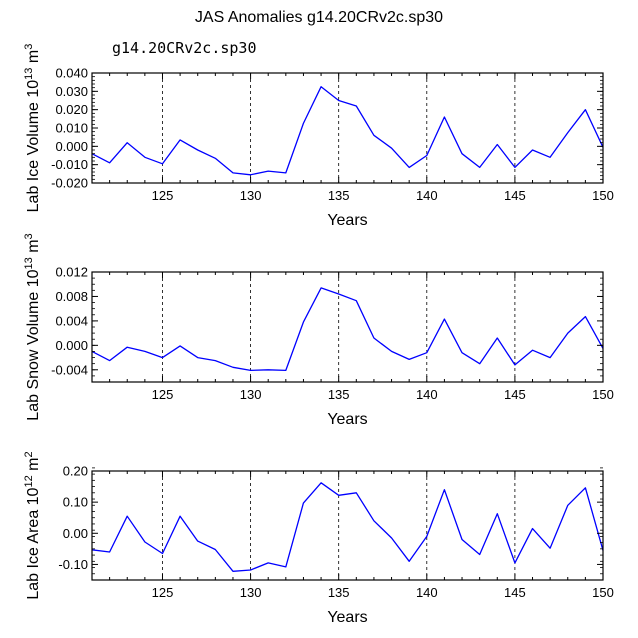 The image size is (638, 638). What do you see at coordinates (29, 454) in the screenshot?
I see `y-axis-title-unit-exponent: 2` at bounding box center [29, 454].